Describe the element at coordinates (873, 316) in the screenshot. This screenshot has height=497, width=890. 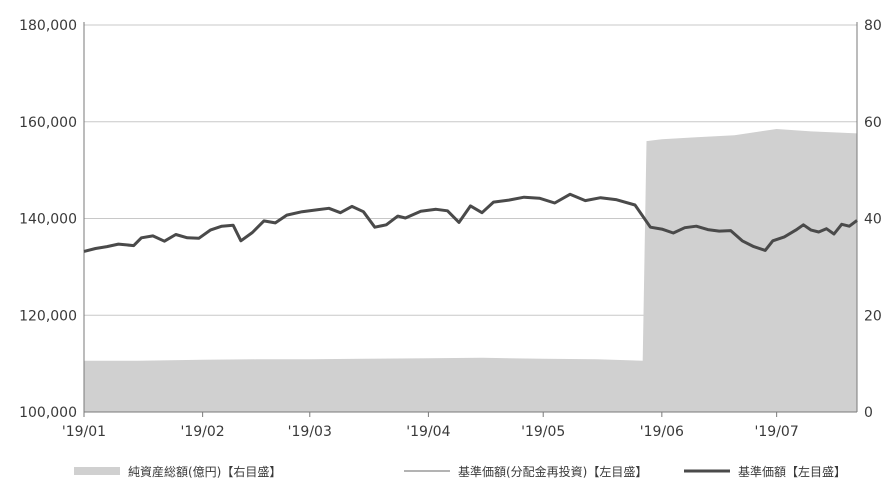
I see `right-axis-tick-label: 20` at that location.